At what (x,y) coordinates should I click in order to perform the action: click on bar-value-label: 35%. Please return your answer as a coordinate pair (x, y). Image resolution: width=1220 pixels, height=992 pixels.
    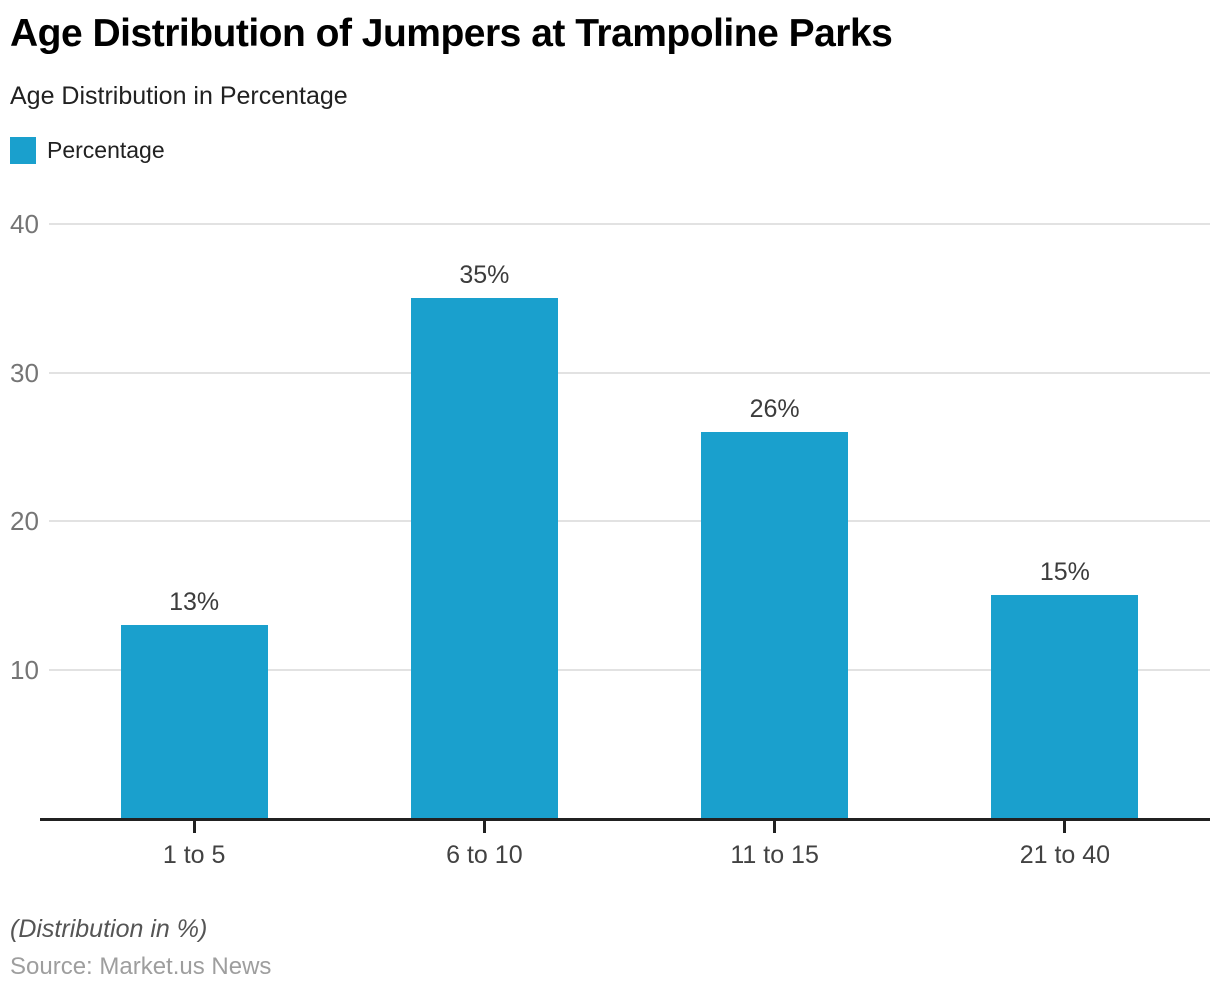
    Looking at the image, I should click on (484, 275).